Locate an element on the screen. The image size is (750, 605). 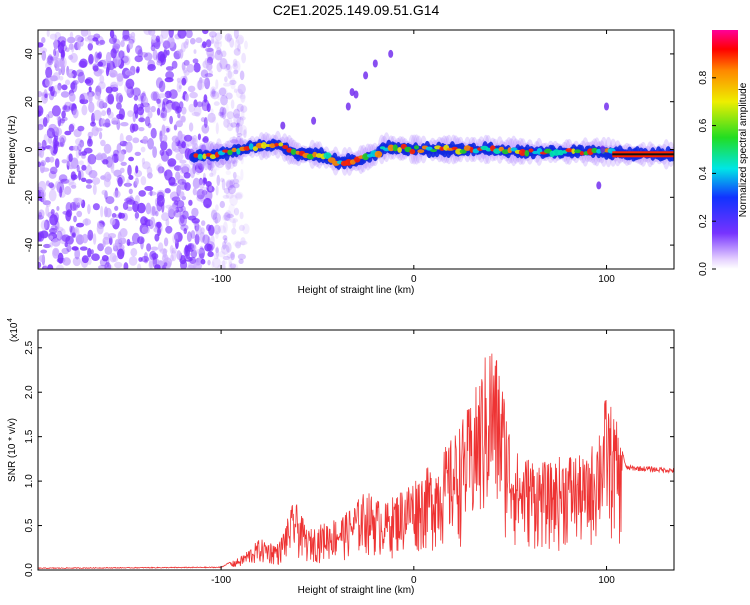
x-tick-label: 100 is located at coordinates (606, 279).